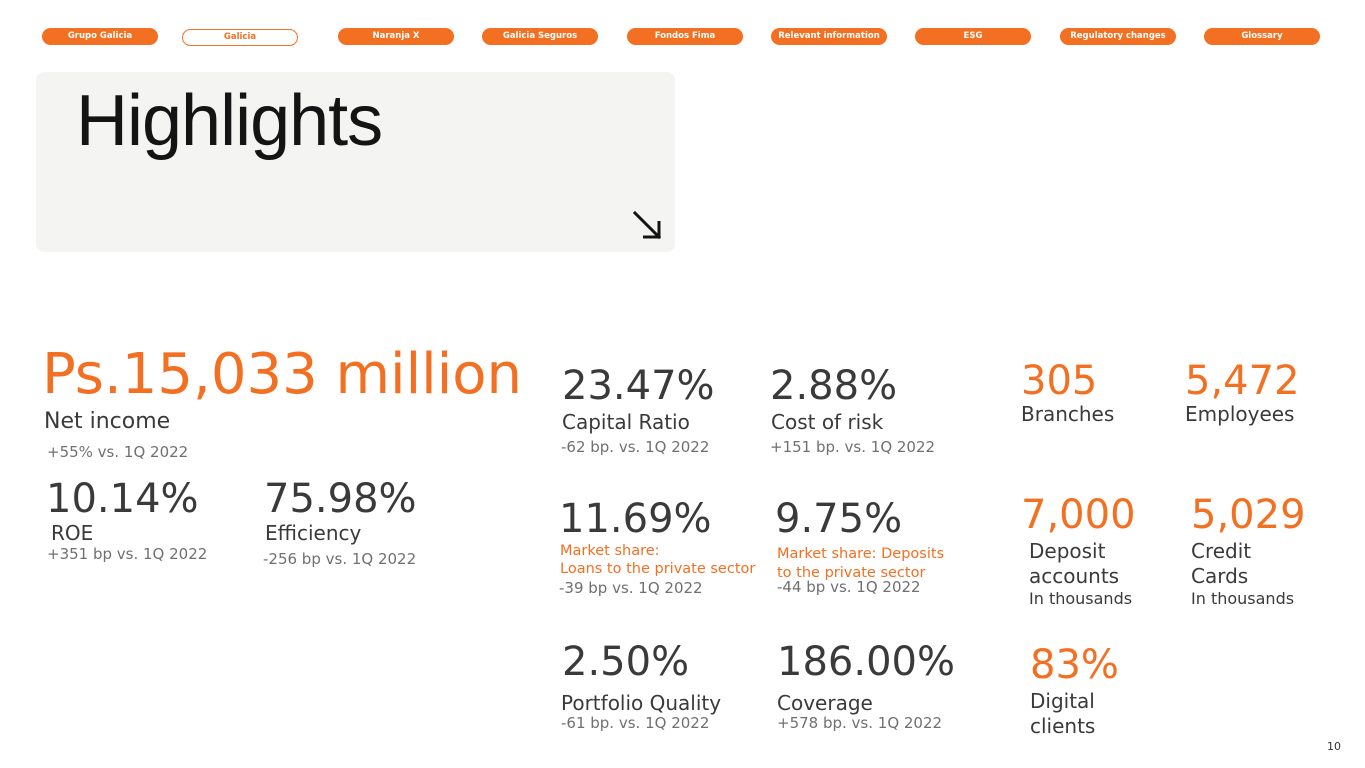 The height and width of the screenshot is (768, 1365). I want to click on portfolio-quality-value: 2.50%, so click(626, 662).